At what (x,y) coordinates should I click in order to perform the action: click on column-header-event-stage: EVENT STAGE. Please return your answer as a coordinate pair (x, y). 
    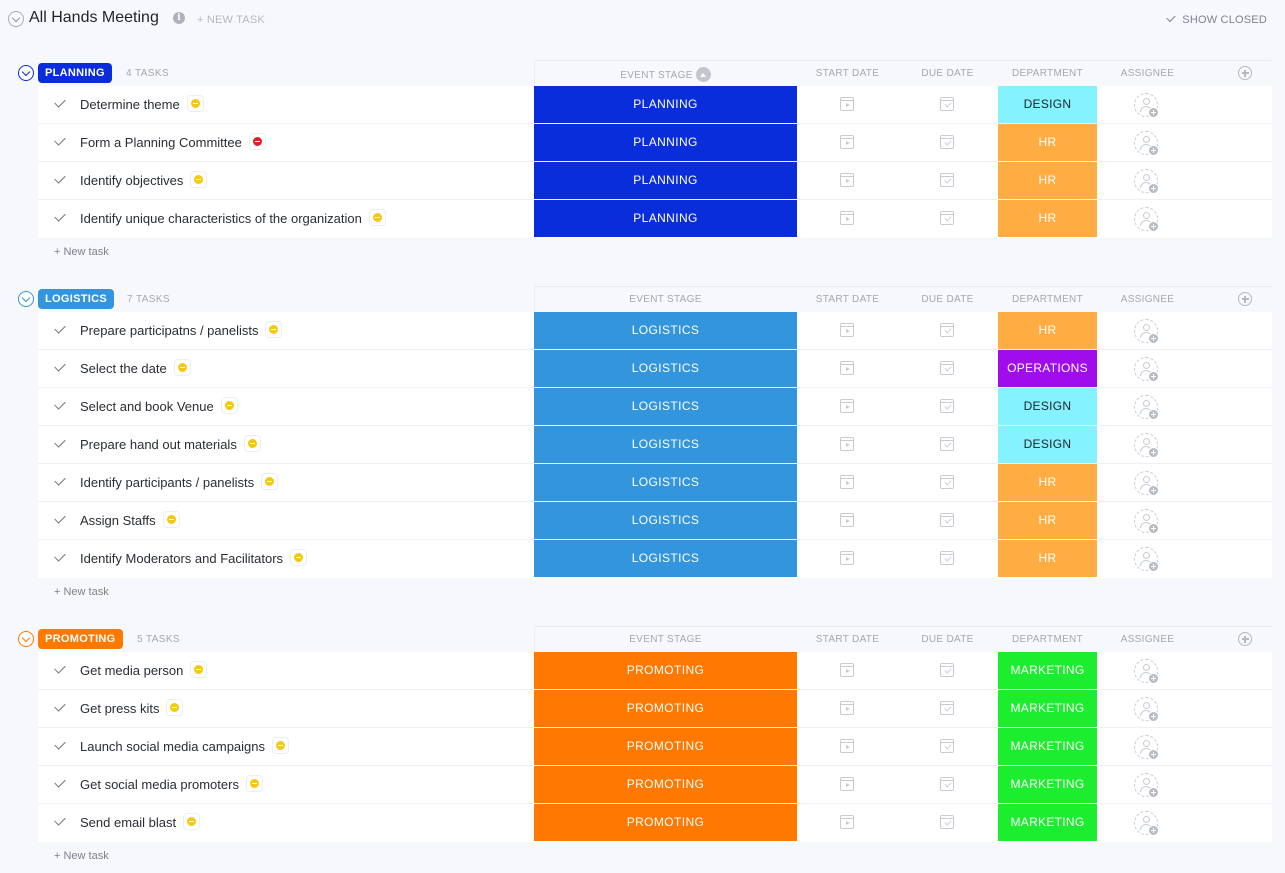
    Looking at the image, I should click on (665, 299).